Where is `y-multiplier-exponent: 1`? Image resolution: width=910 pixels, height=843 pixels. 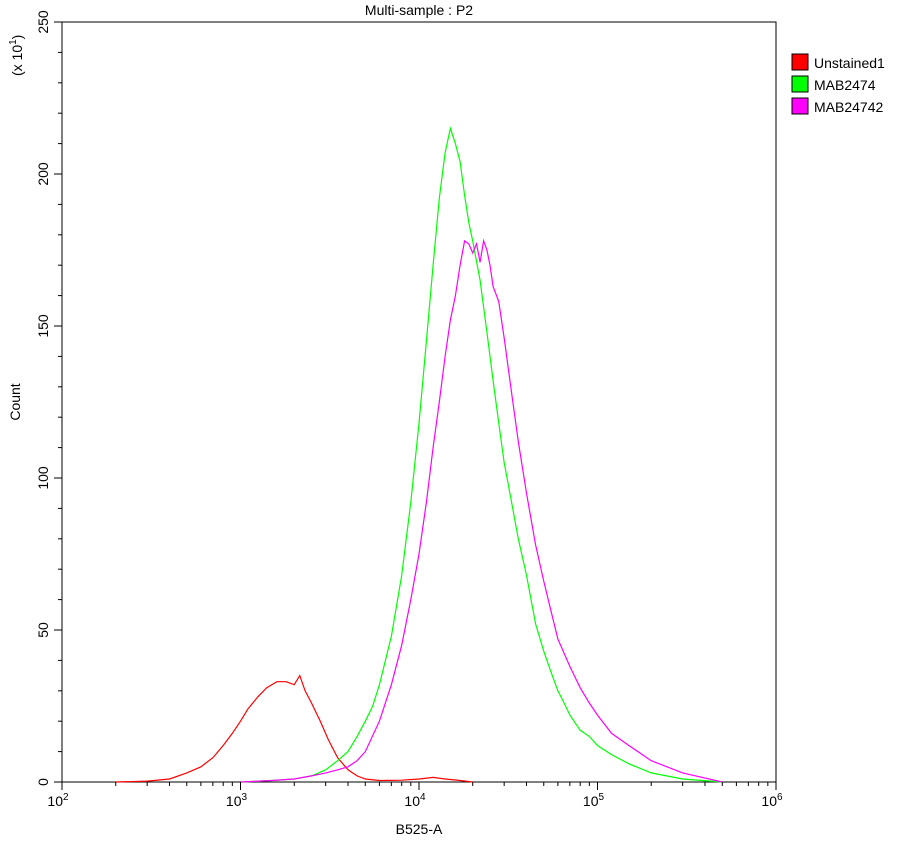 y-multiplier-exponent: 1 is located at coordinates (13, 42).